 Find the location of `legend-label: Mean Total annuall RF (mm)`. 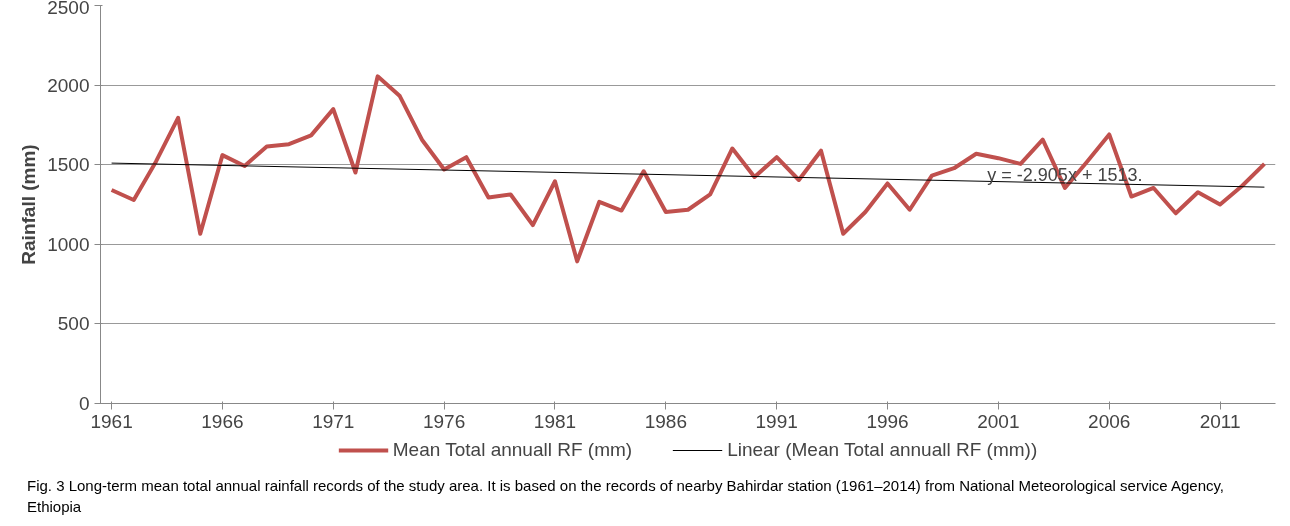

legend-label: Mean Total annuall RF (mm) is located at coordinates (512, 450).